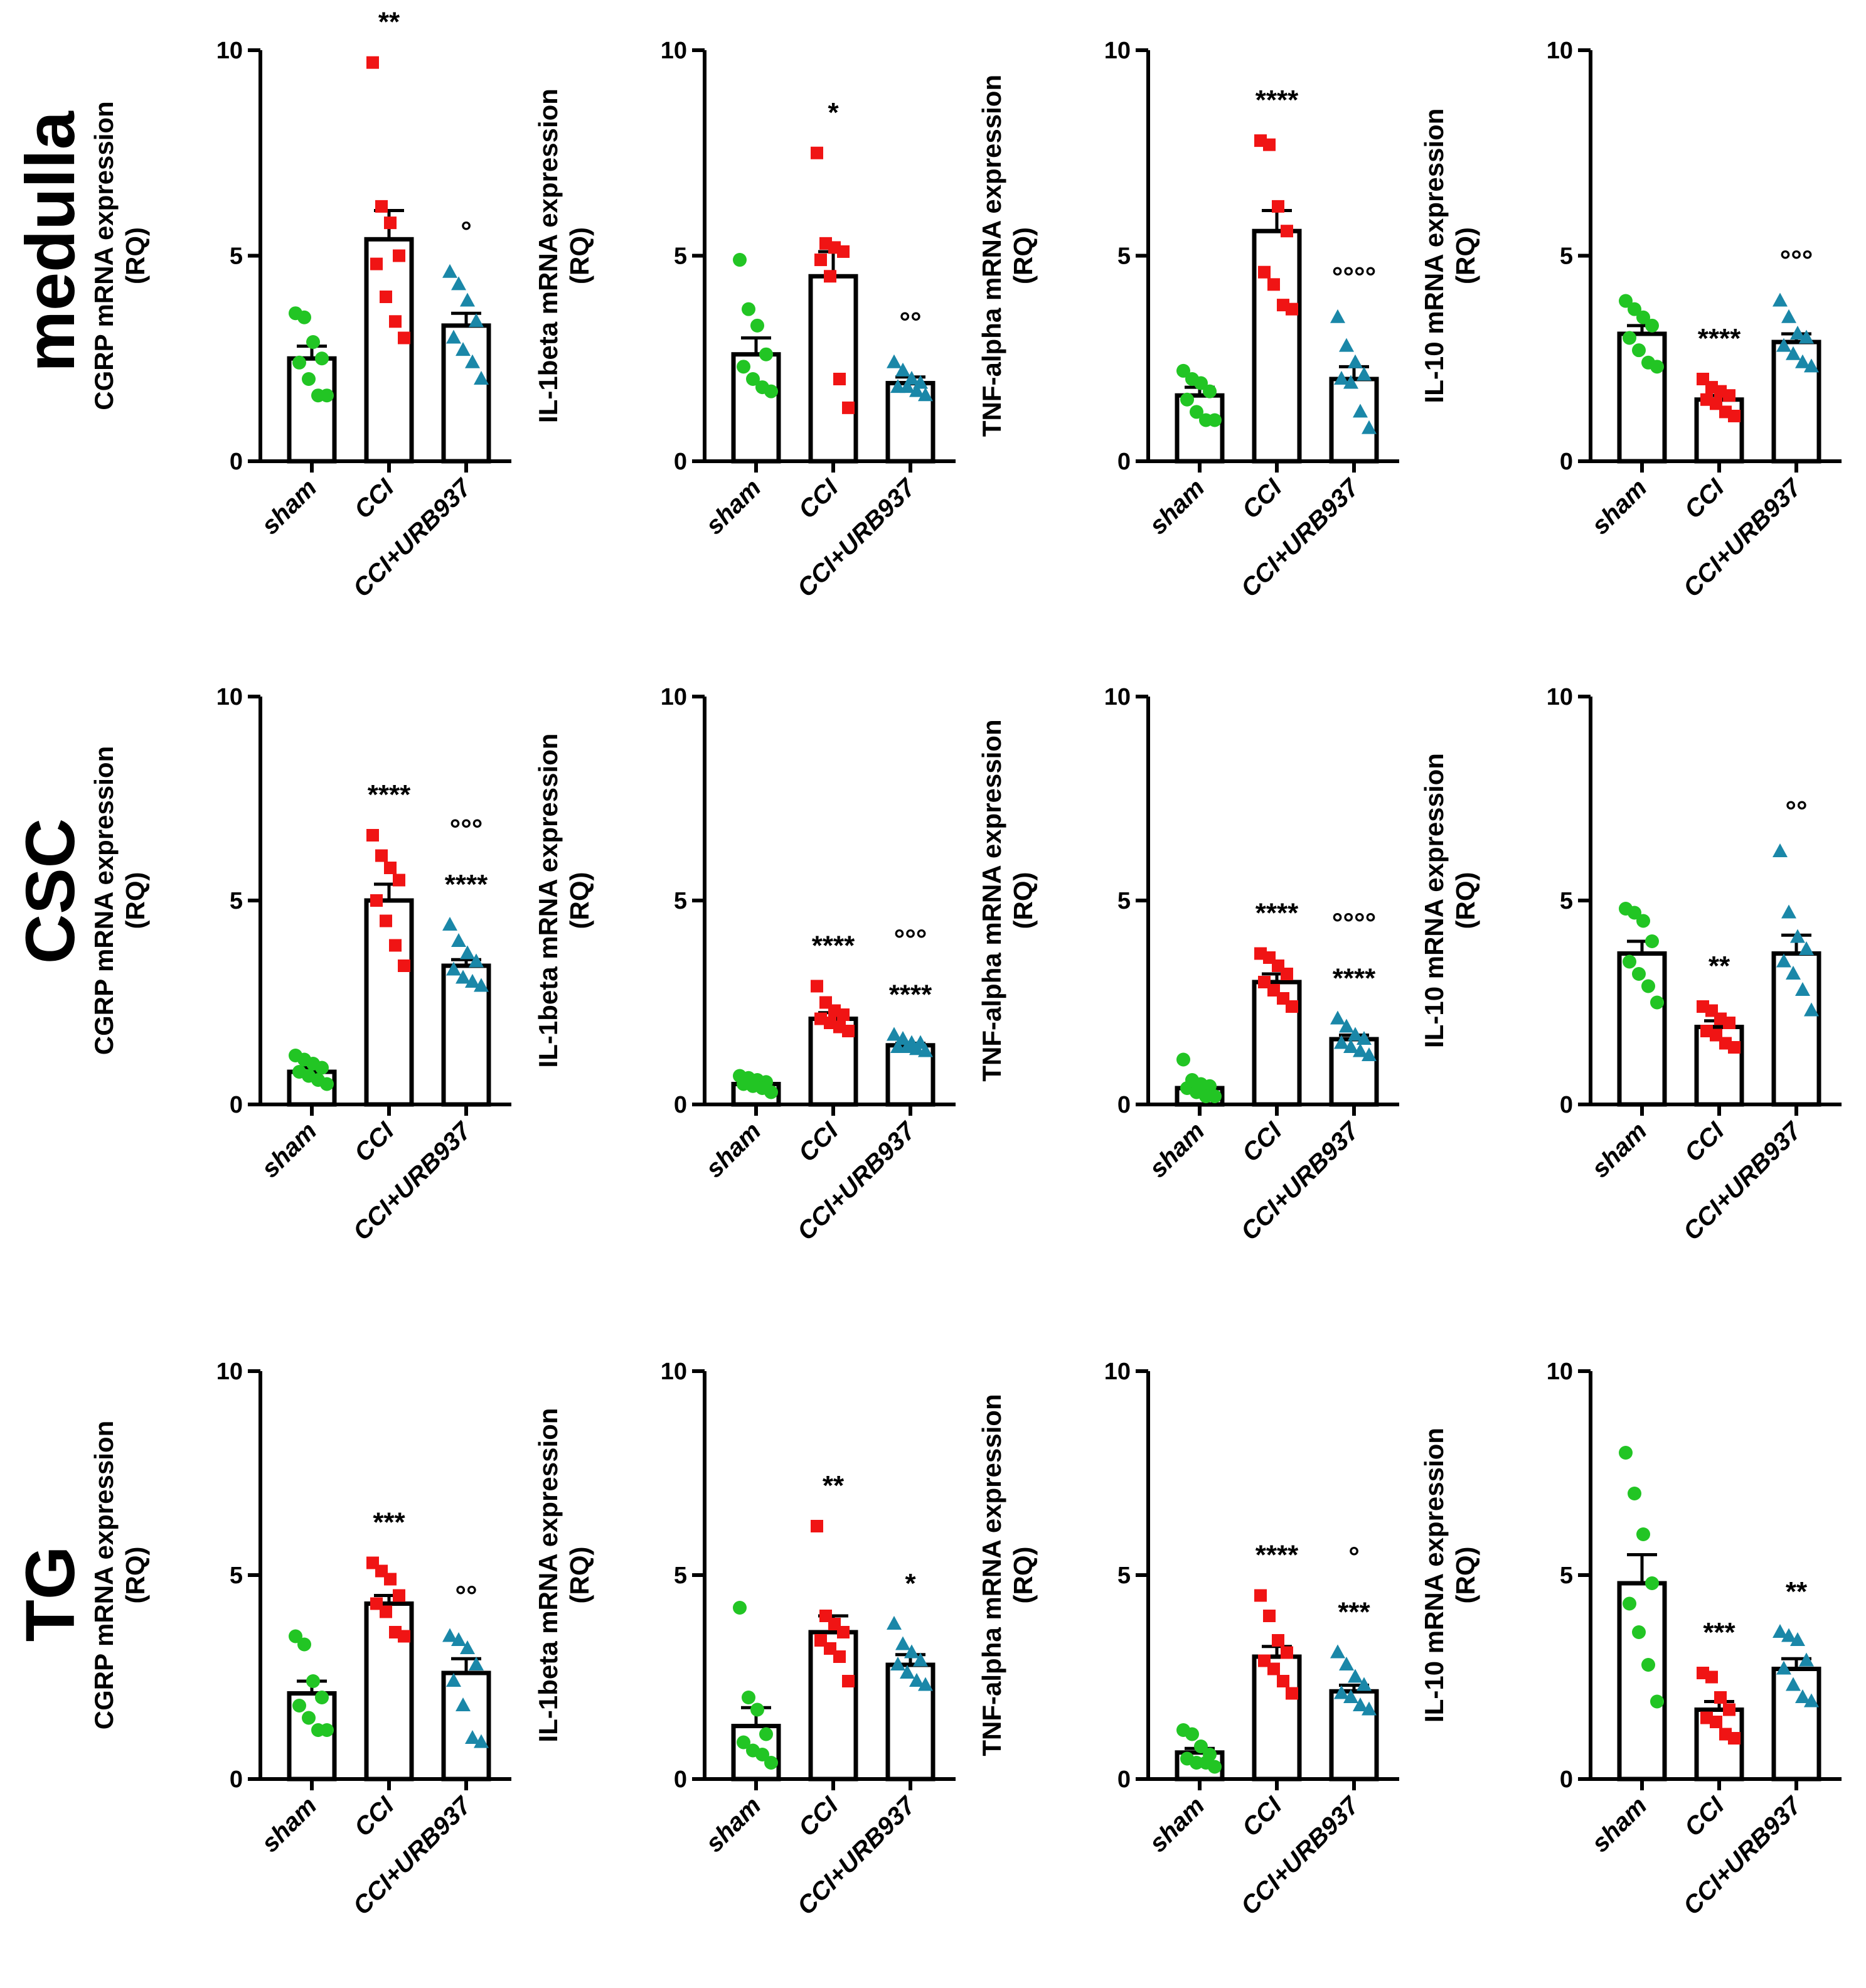  Describe the element at coordinates (1797, 1591) in the screenshot. I see `significance-label: **` at that location.